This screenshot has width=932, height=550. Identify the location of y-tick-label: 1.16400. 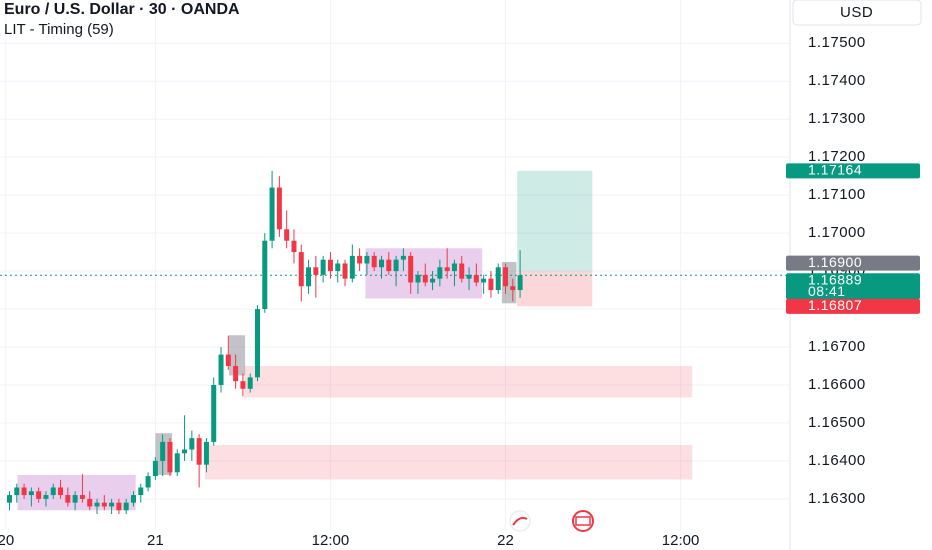
(837, 460).